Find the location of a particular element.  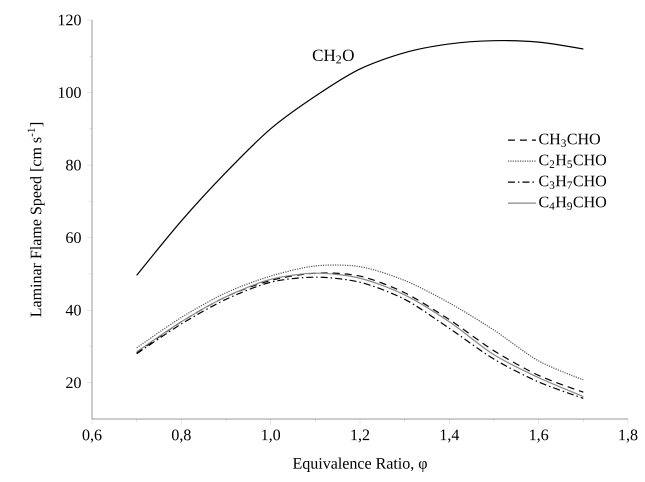

x-tick-label: 1,4 is located at coordinates (450, 436).